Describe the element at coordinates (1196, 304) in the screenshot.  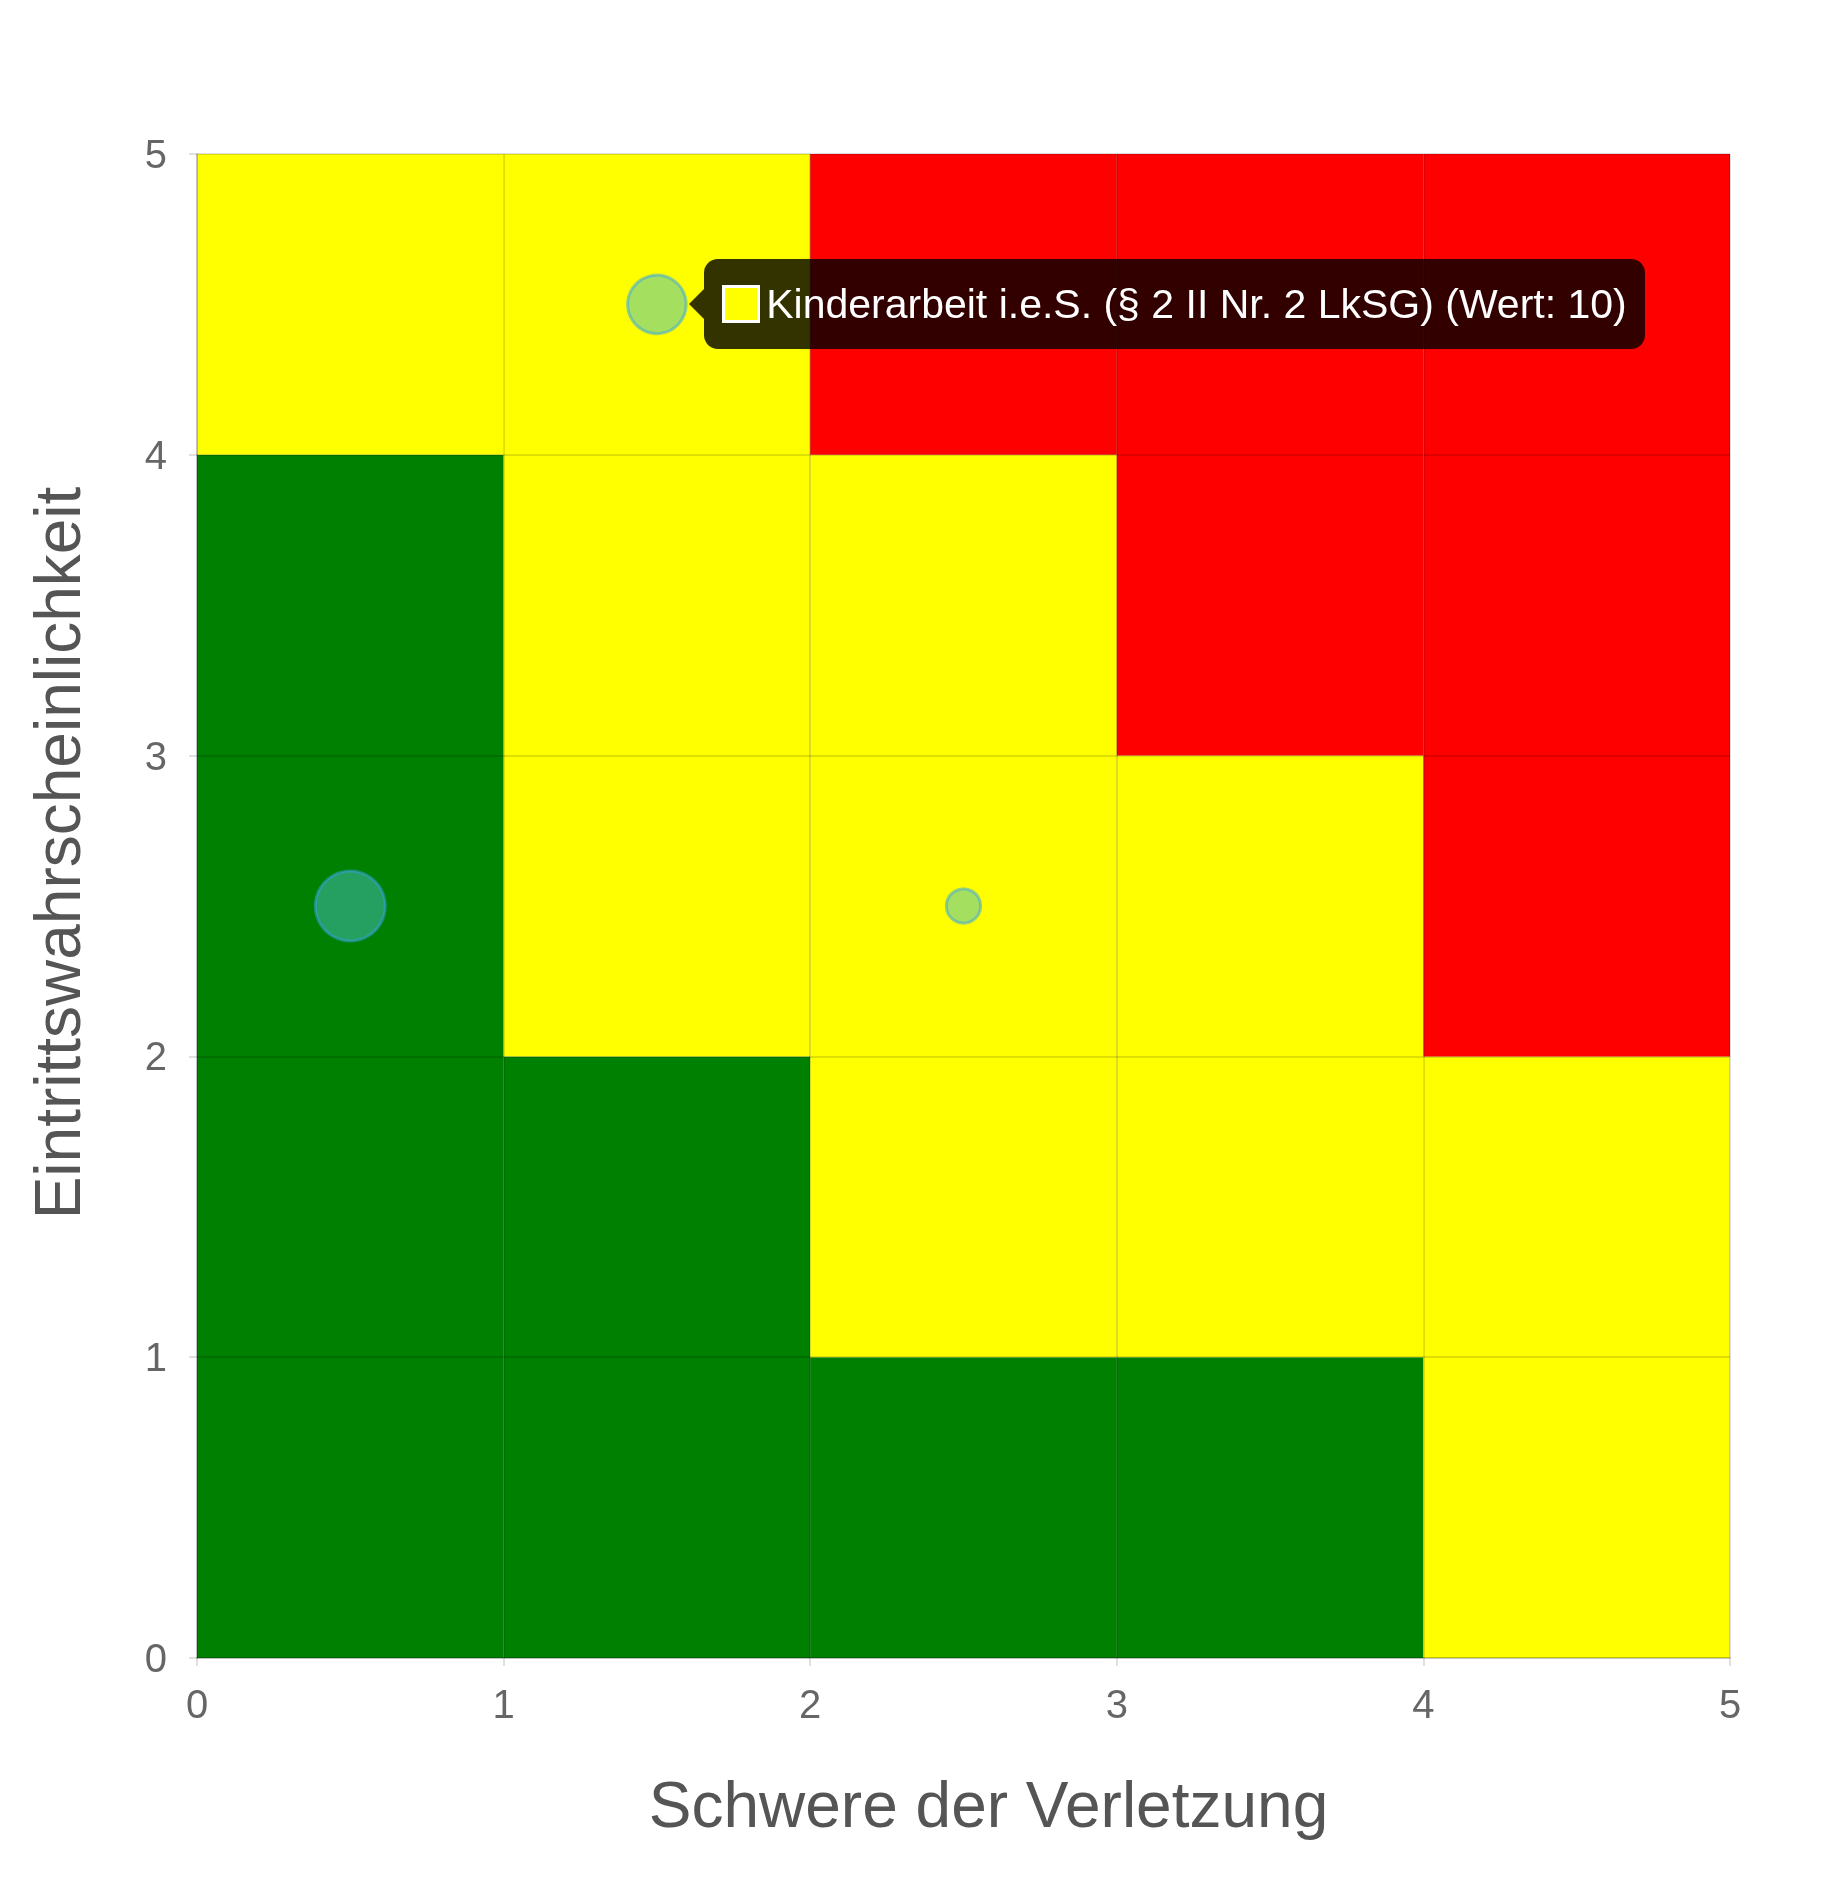
I see `annotation: Kinderarbeit i.e.S. (§ 2 II Nr. 2 LkSG) (Wert: 10)` at that location.